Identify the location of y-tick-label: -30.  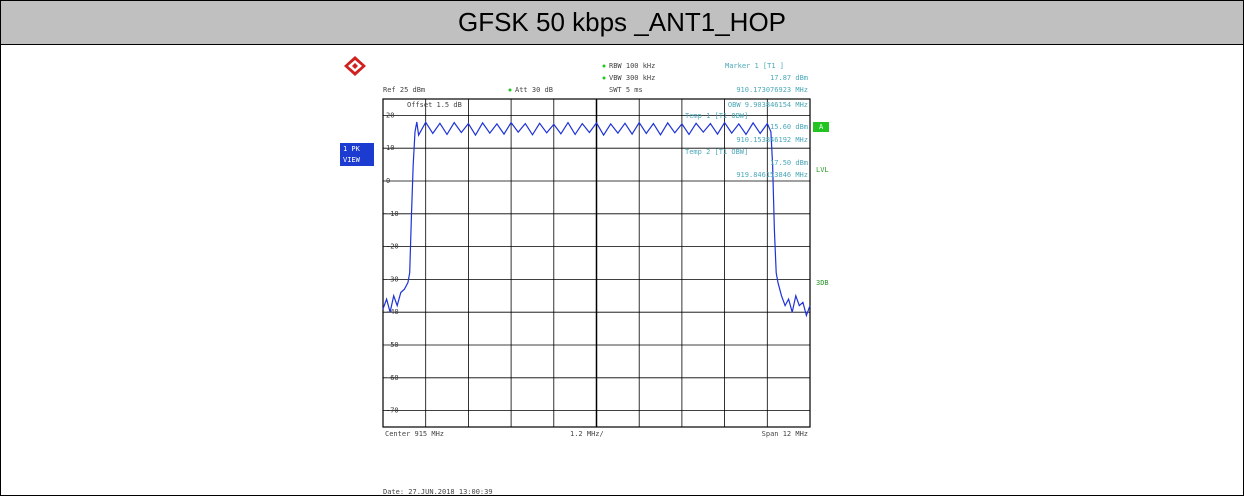
(392, 279).